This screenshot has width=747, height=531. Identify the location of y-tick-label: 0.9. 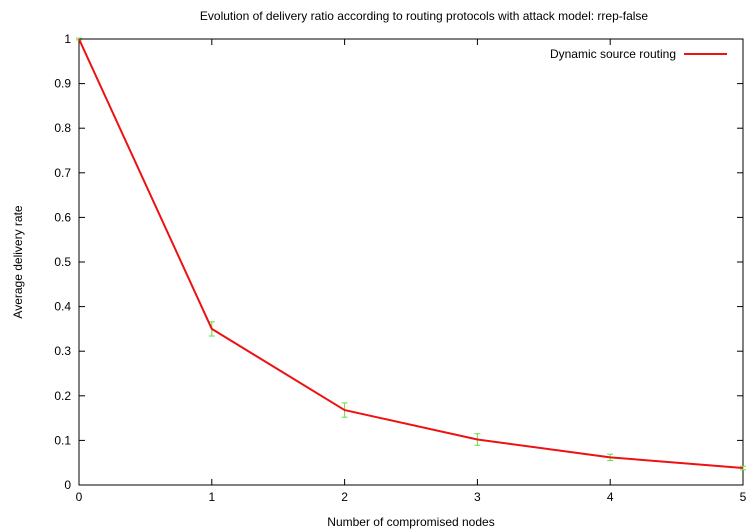
(62, 84).